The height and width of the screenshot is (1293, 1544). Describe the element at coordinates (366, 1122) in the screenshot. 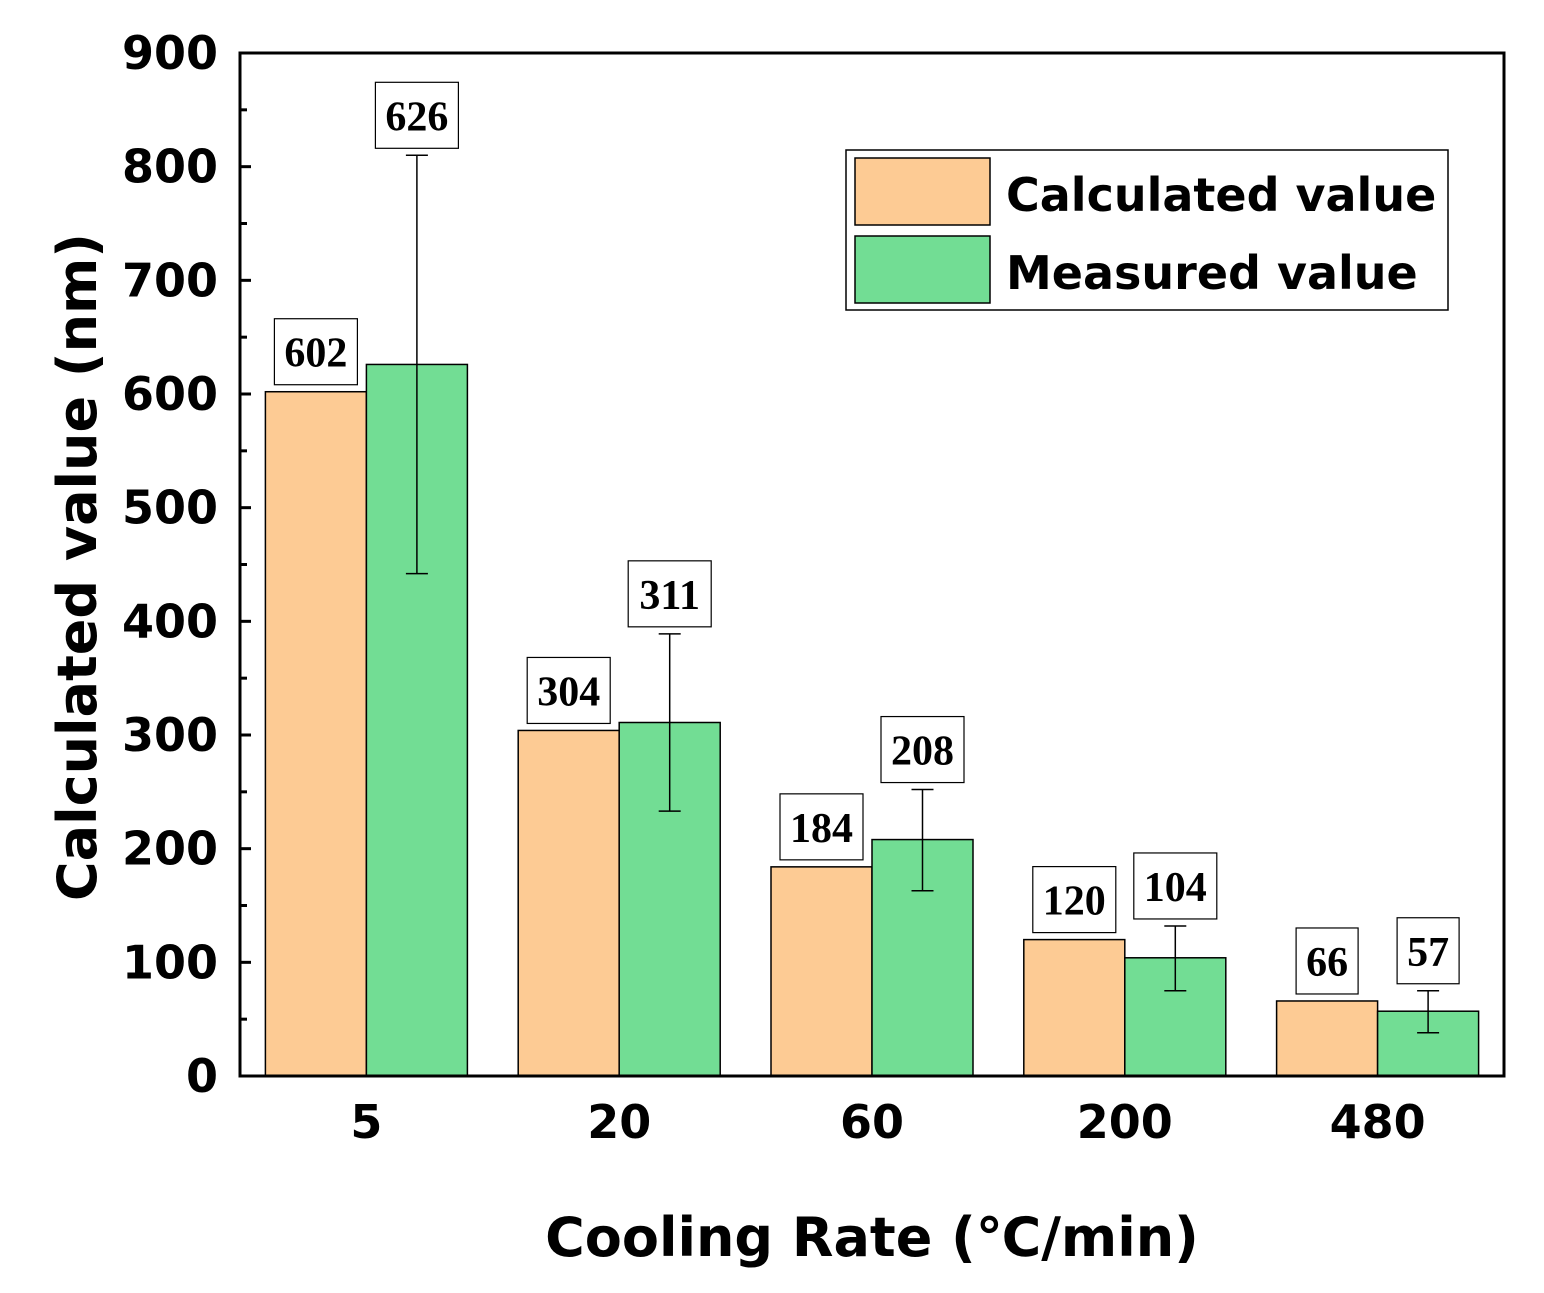

I see `x-tick-label: 5` at that location.